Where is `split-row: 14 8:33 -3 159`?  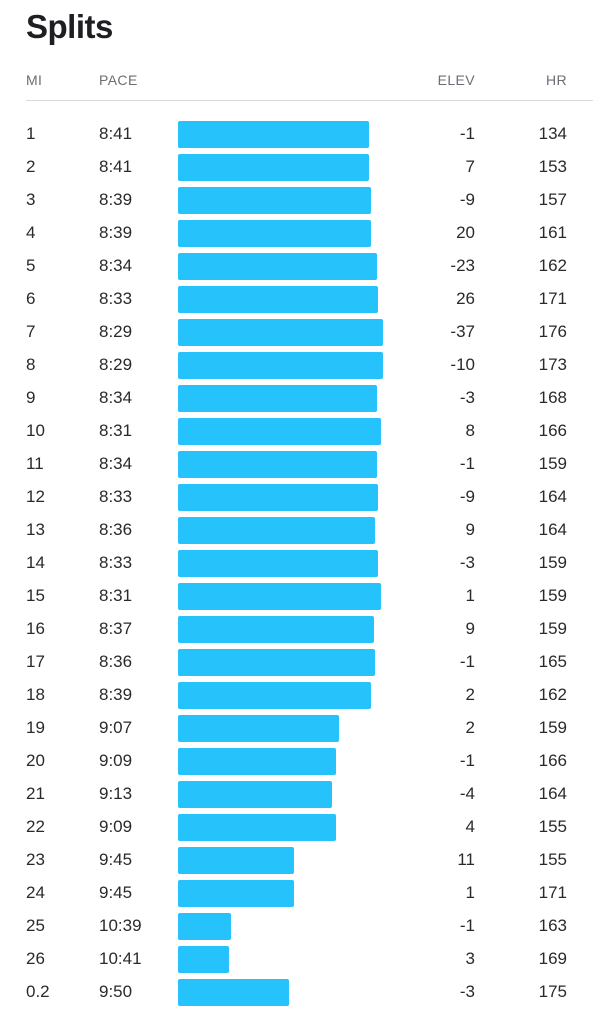 split-row: 14 8:33 -3 159 is located at coordinates (296, 563).